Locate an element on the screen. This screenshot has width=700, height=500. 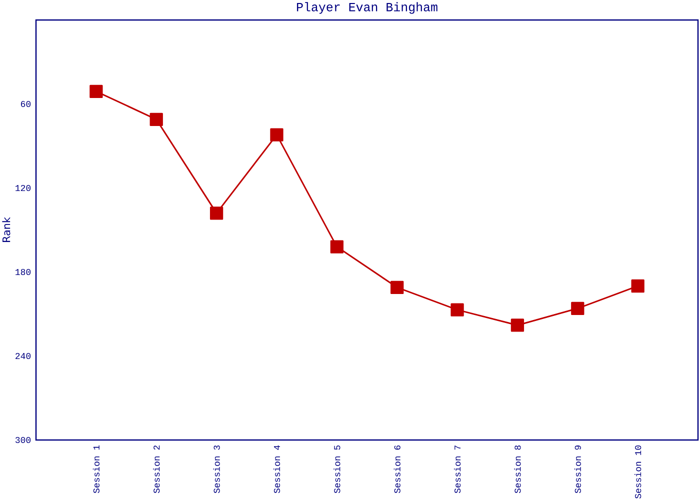
y-tick-label: 300 is located at coordinates (23, 440).